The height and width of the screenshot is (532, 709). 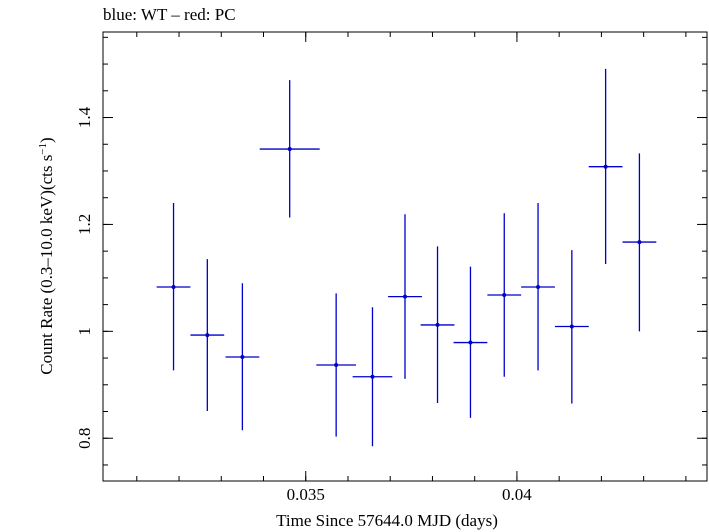 I want to click on y-axis-label-main: Count Rate (0.3–10.0 keV)(cts s, so click(x=46, y=265).